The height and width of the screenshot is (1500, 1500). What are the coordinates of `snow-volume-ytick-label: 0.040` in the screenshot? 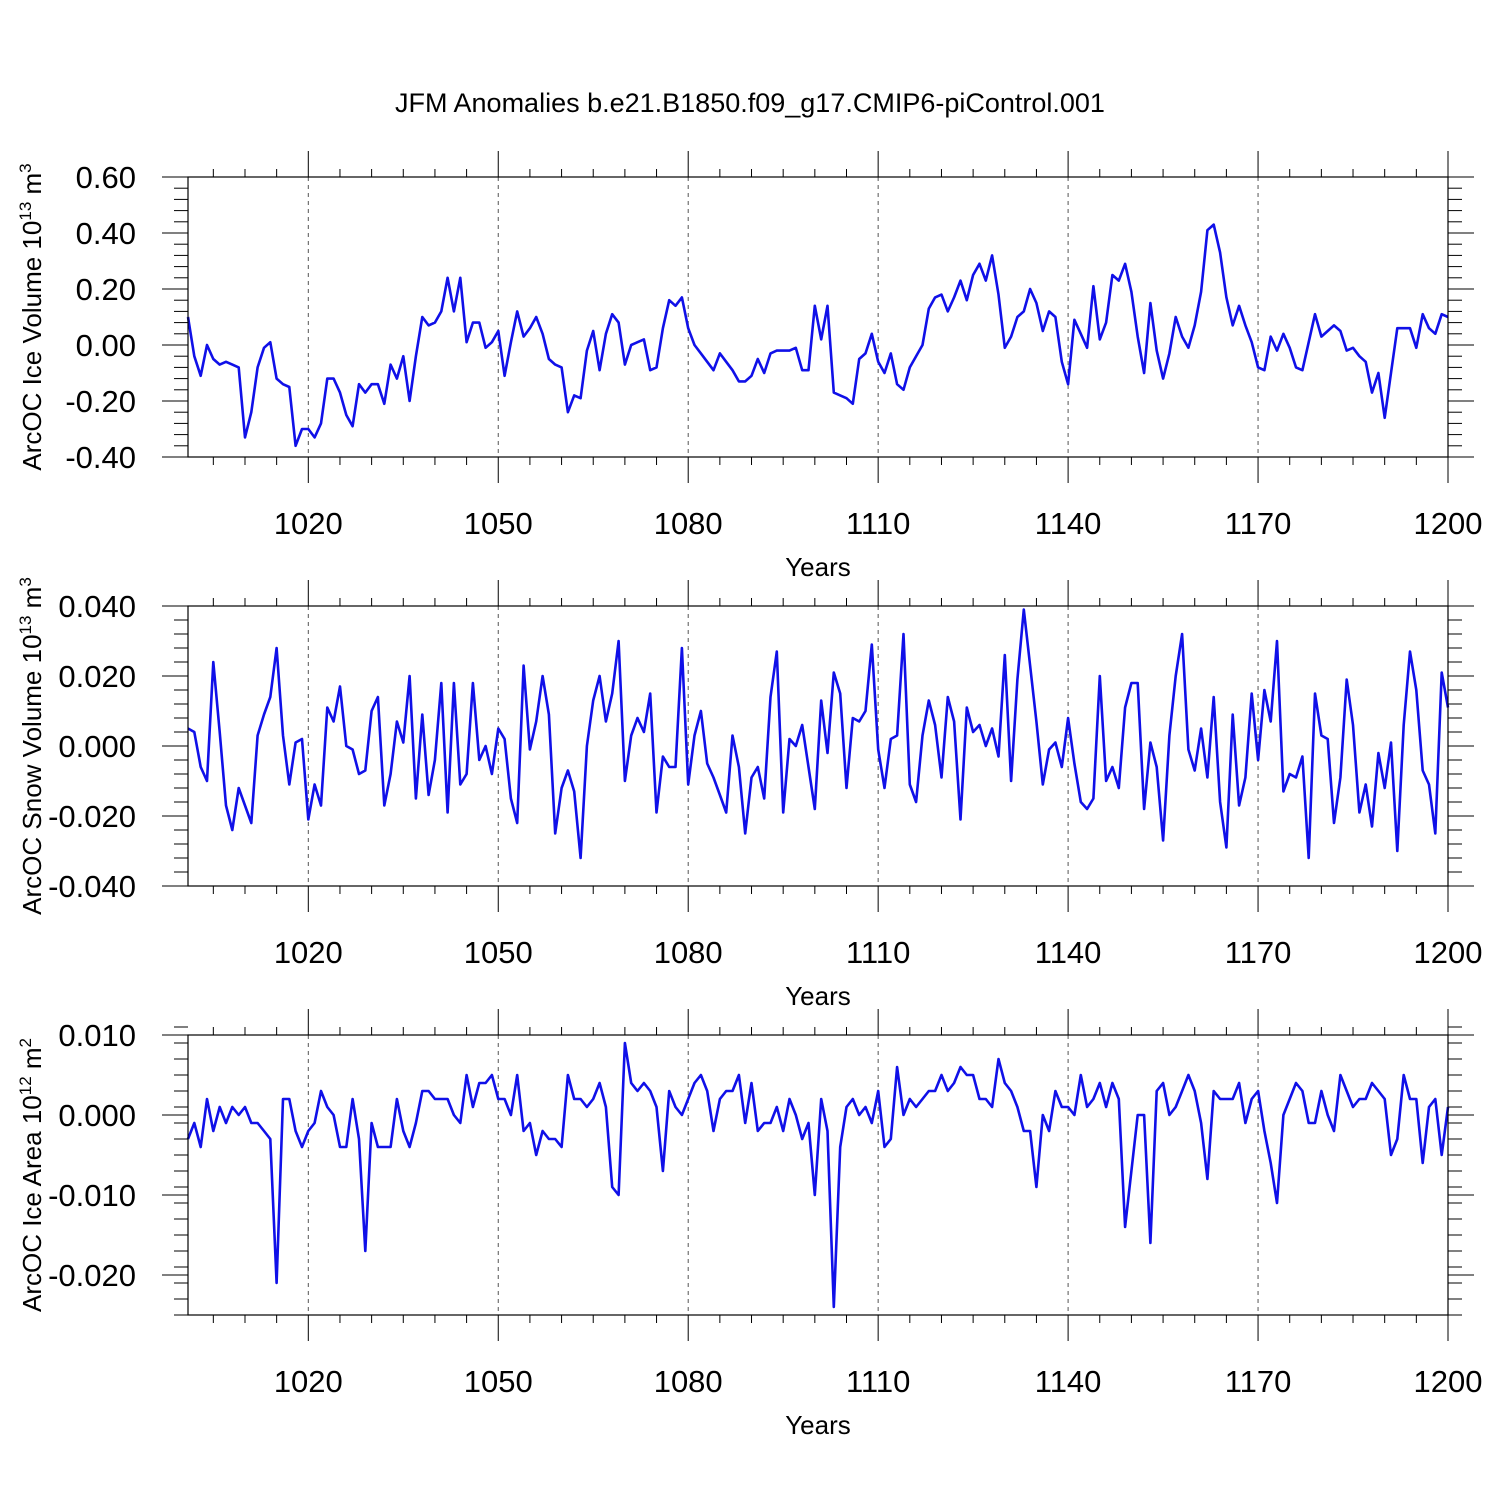 It's located at (97, 606).